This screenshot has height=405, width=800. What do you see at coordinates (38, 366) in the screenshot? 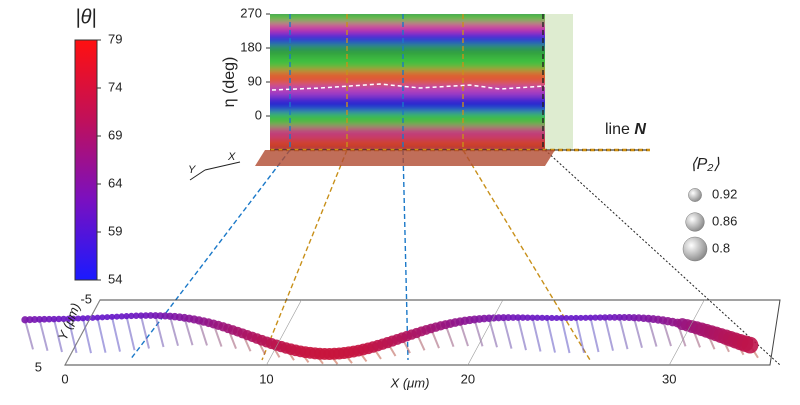
I see `y-tick-label: 5` at bounding box center [38, 366].